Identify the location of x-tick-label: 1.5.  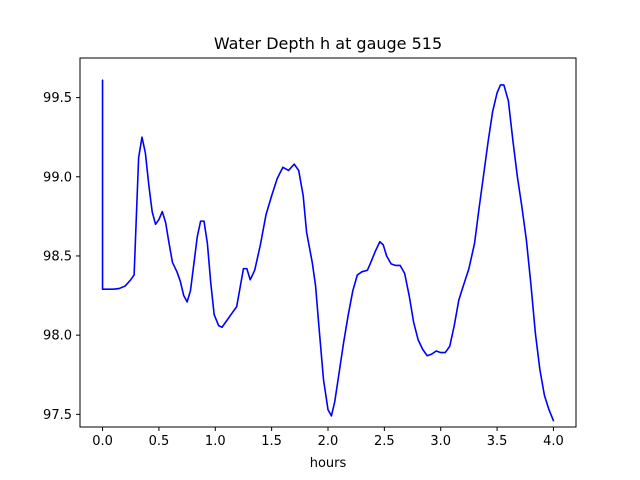
(271, 441).